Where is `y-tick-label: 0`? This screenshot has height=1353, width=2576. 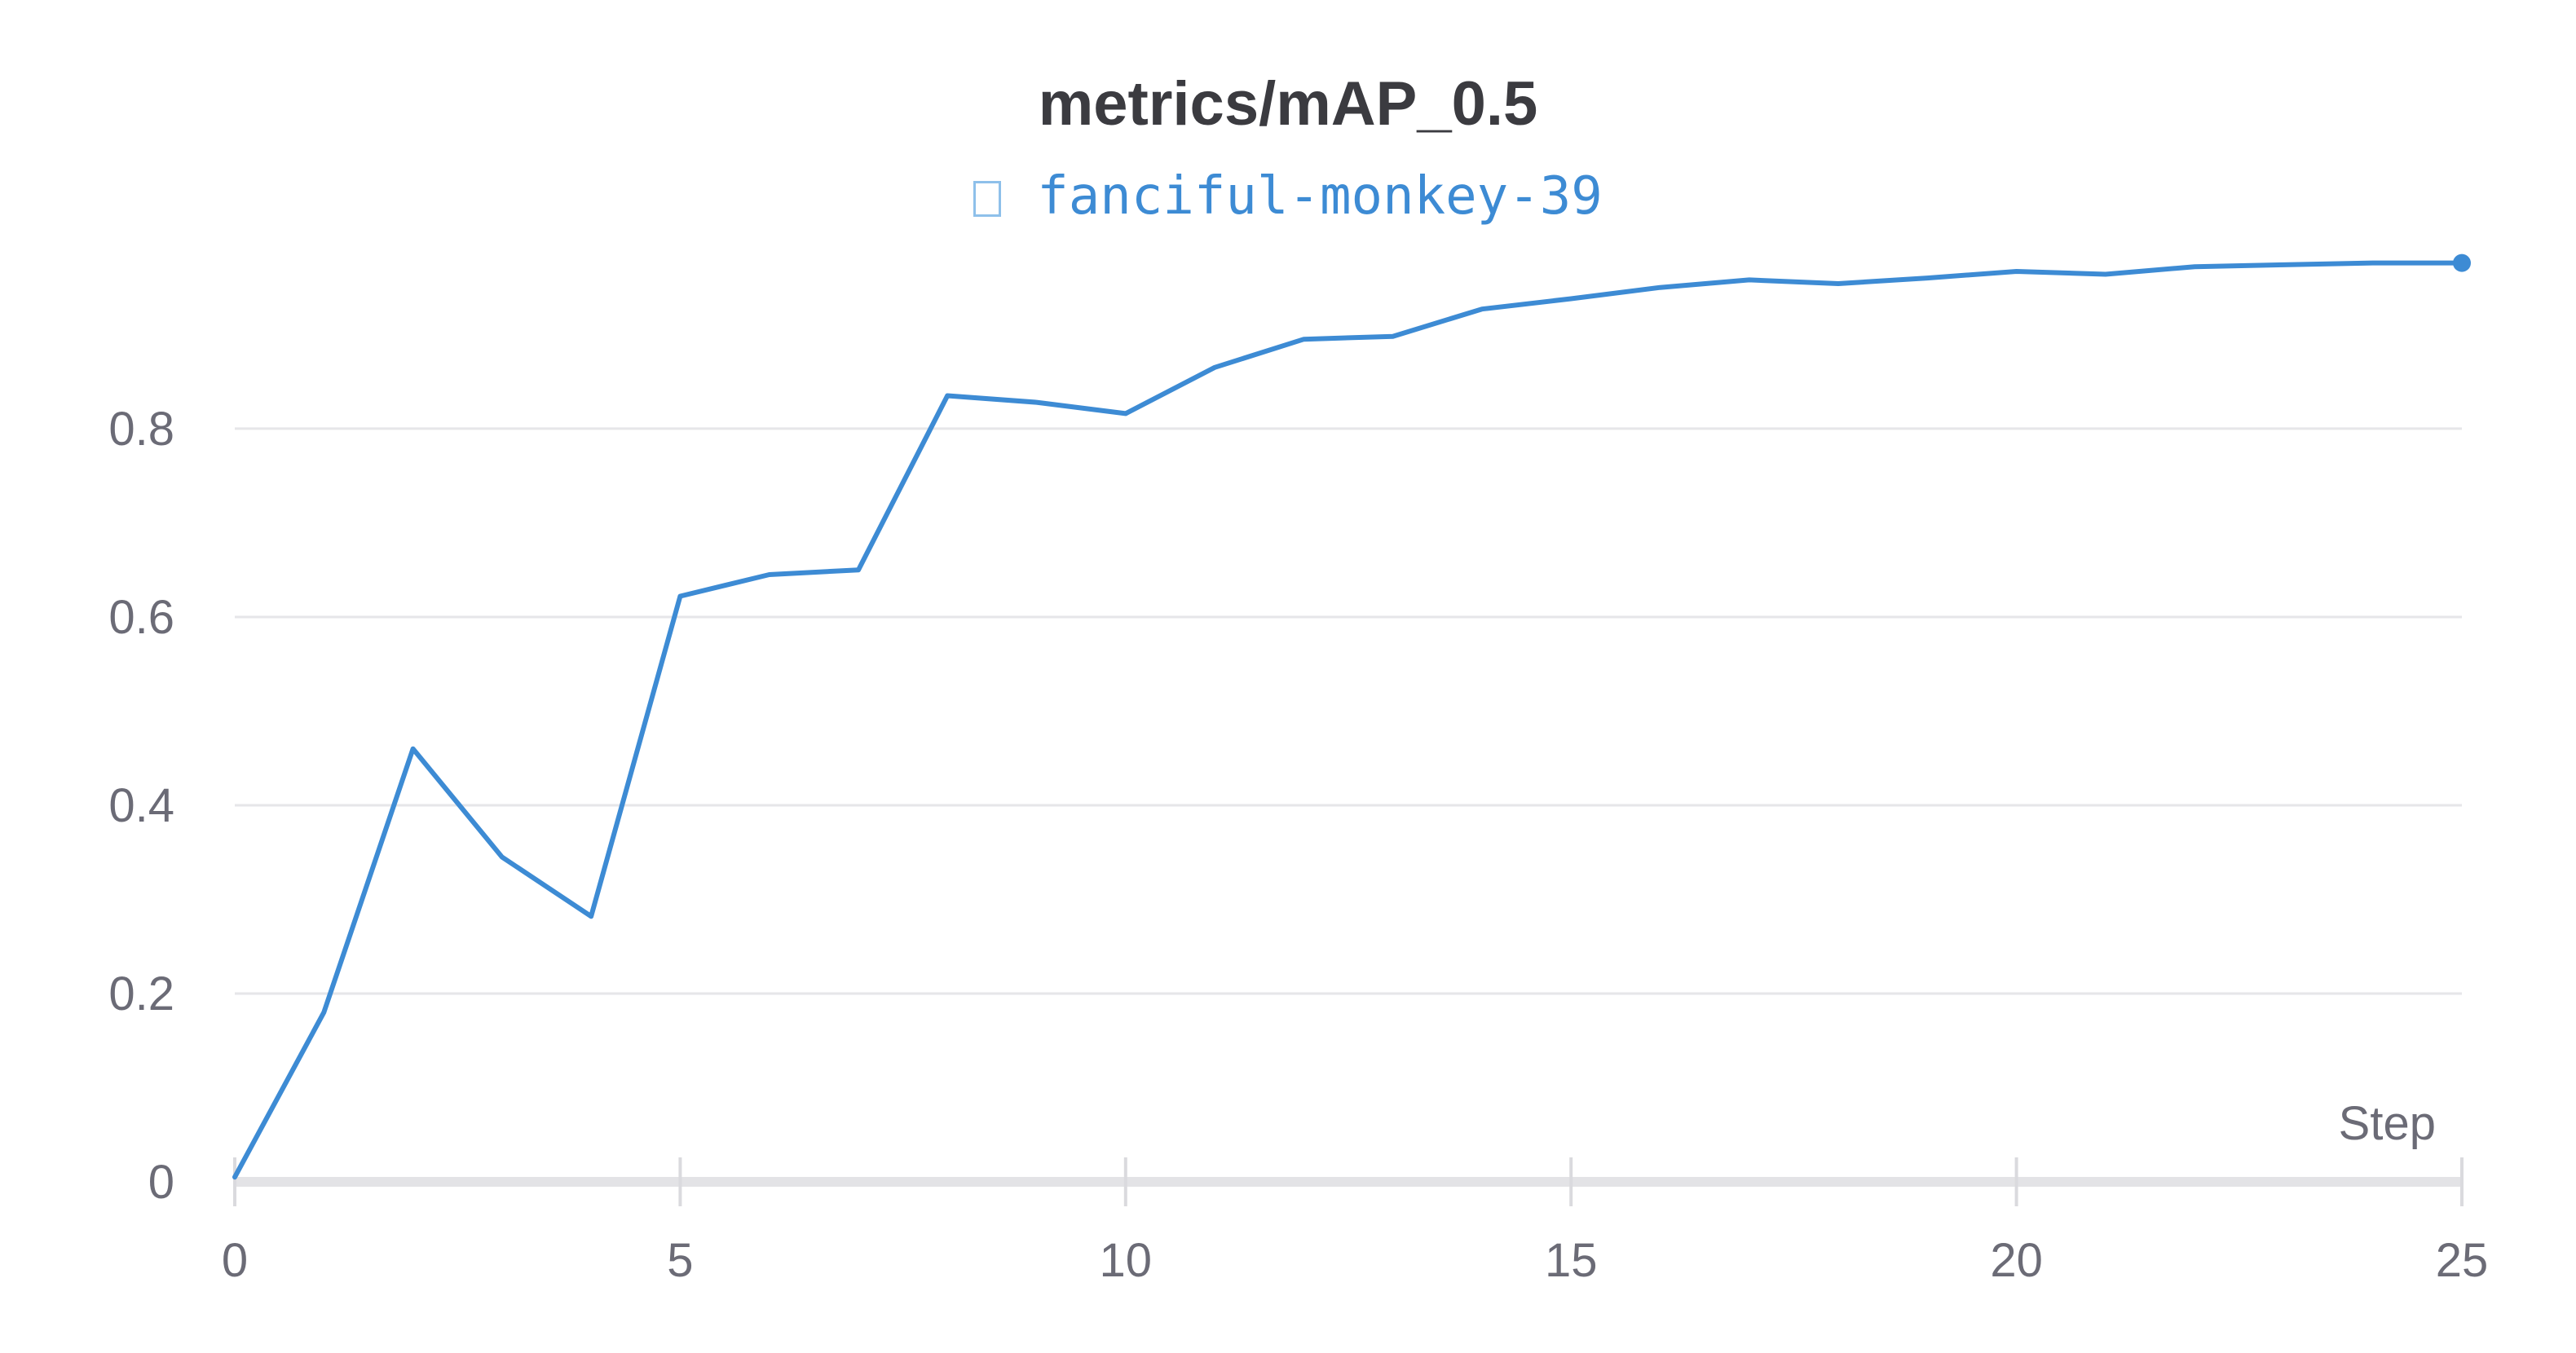
y-tick-label: 0 is located at coordinates (161, 1182).